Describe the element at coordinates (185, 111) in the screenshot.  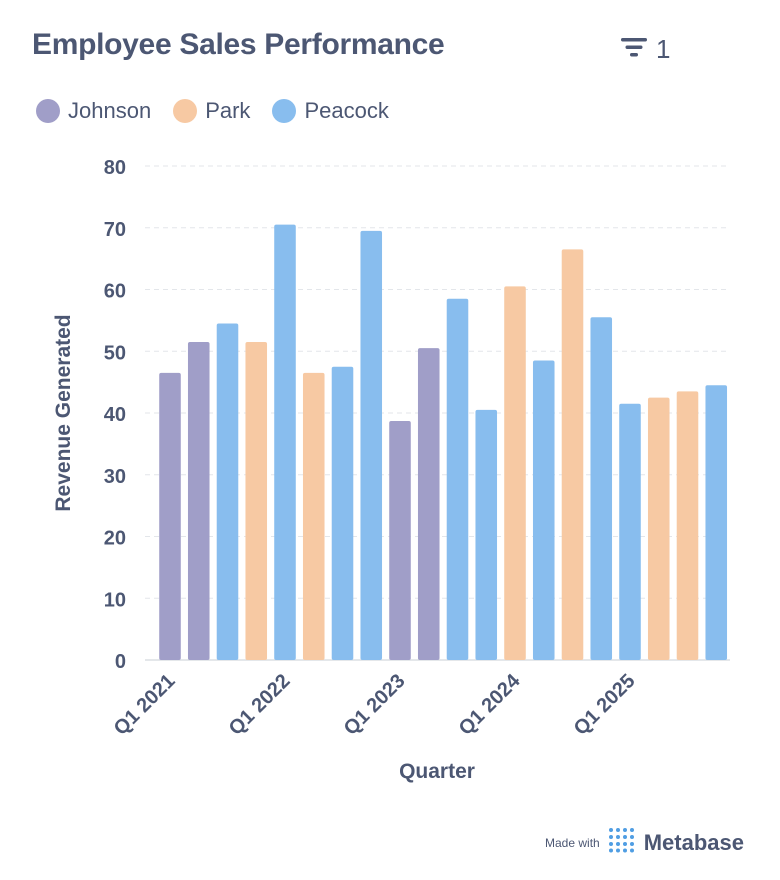
I see `legend-swatch-park` at that location.